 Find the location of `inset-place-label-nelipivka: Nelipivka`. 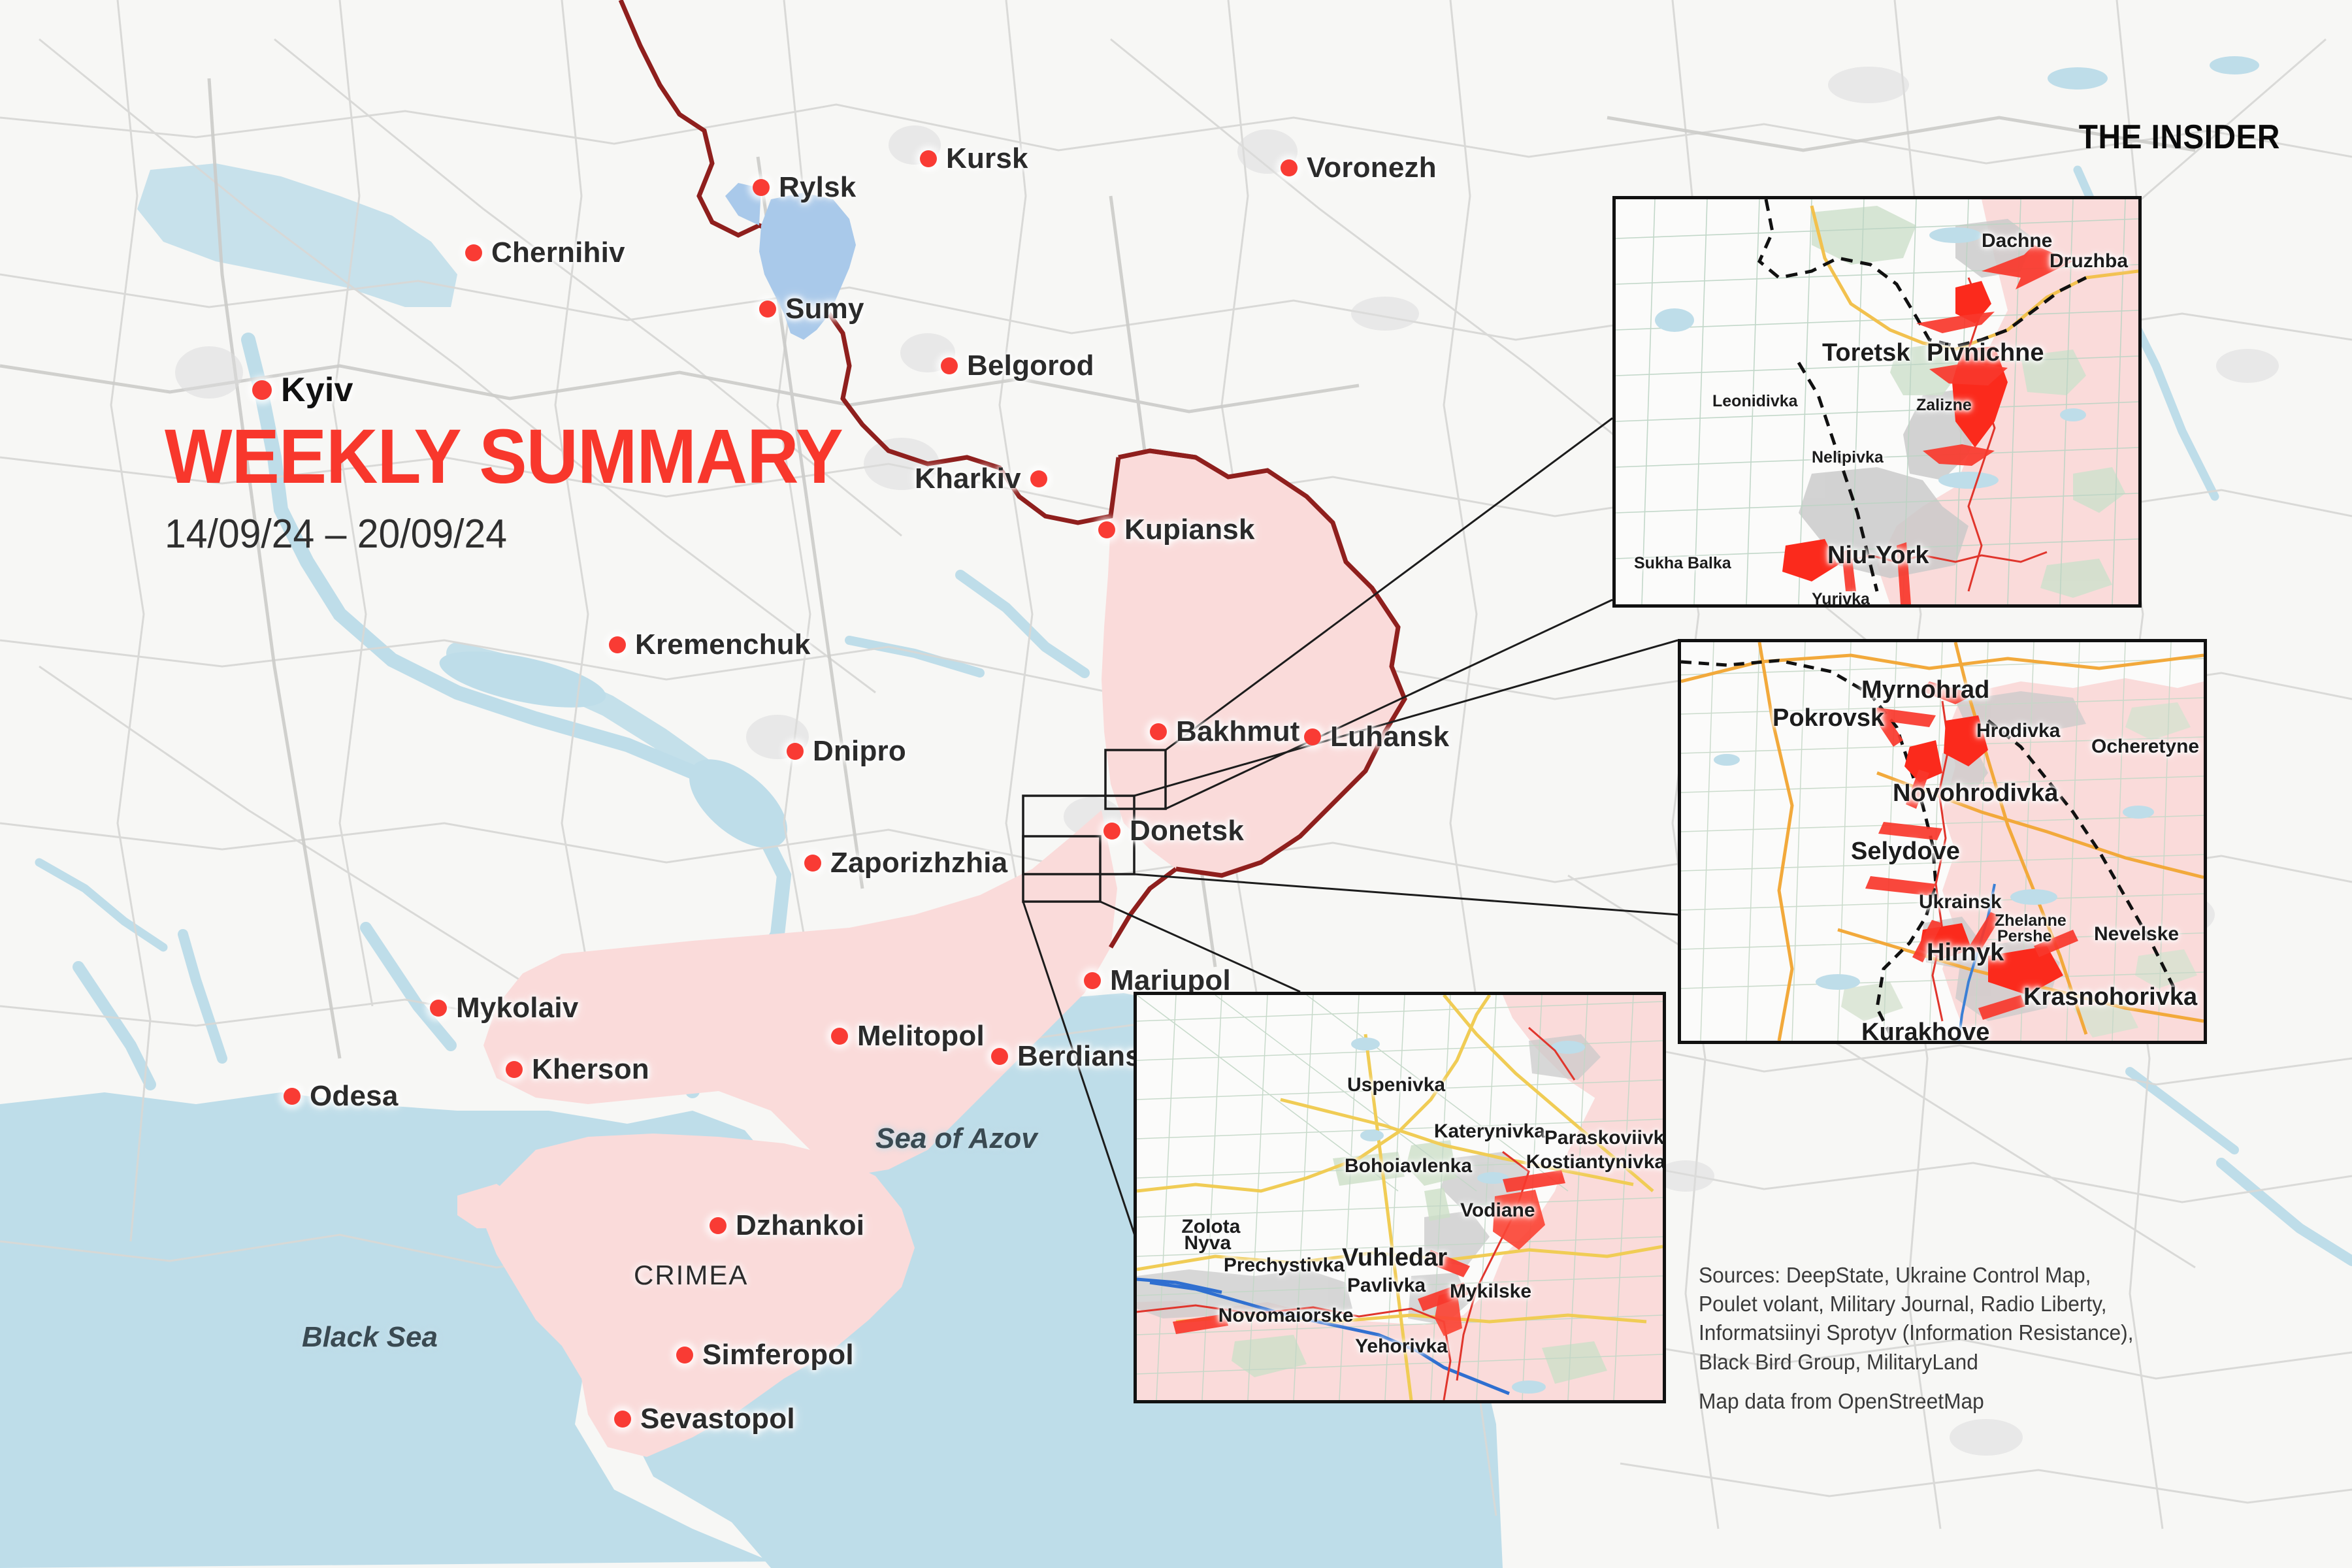

inset-place-label-nelipivka: Nelipivka is located at coordinates (1848, 457).